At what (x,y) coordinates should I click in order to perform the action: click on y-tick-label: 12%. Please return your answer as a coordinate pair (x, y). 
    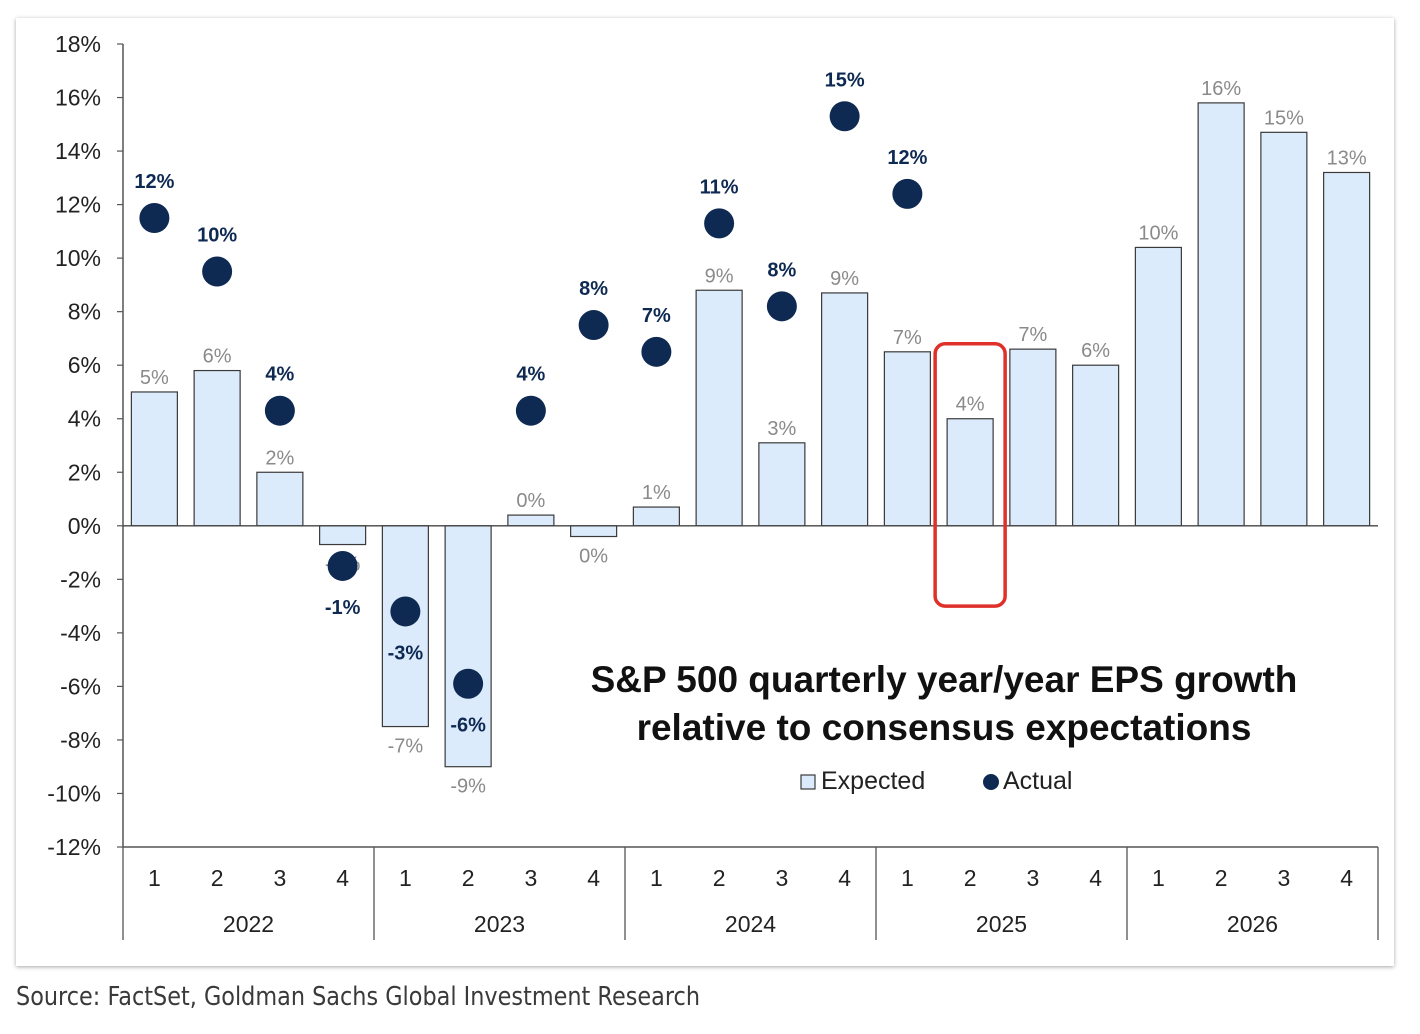
    Looking at the image, I should click on (78, 205).